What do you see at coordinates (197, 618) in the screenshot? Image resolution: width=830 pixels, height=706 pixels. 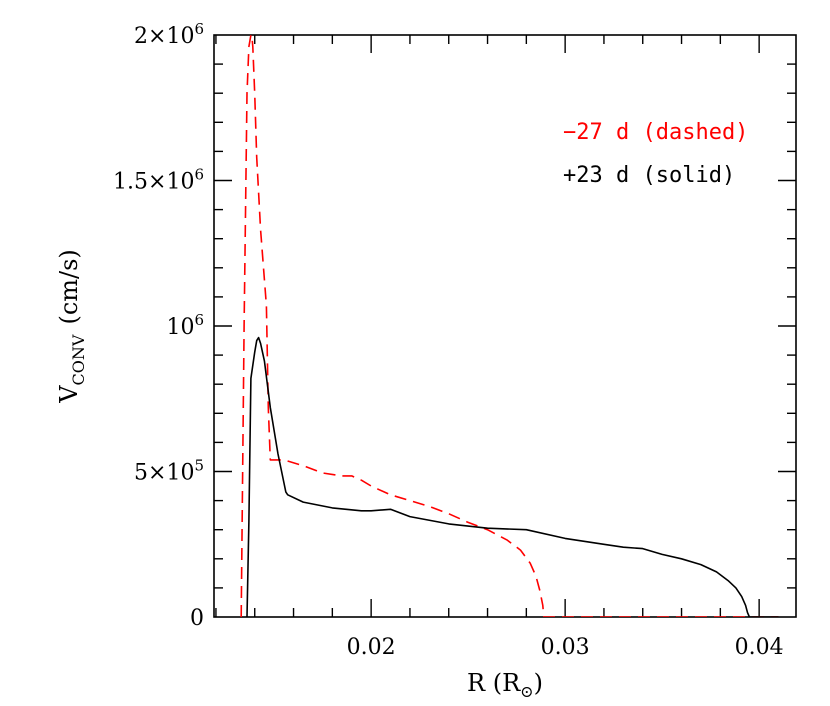 I see `y-tick-label: 0` at bounding box center [197, 618].